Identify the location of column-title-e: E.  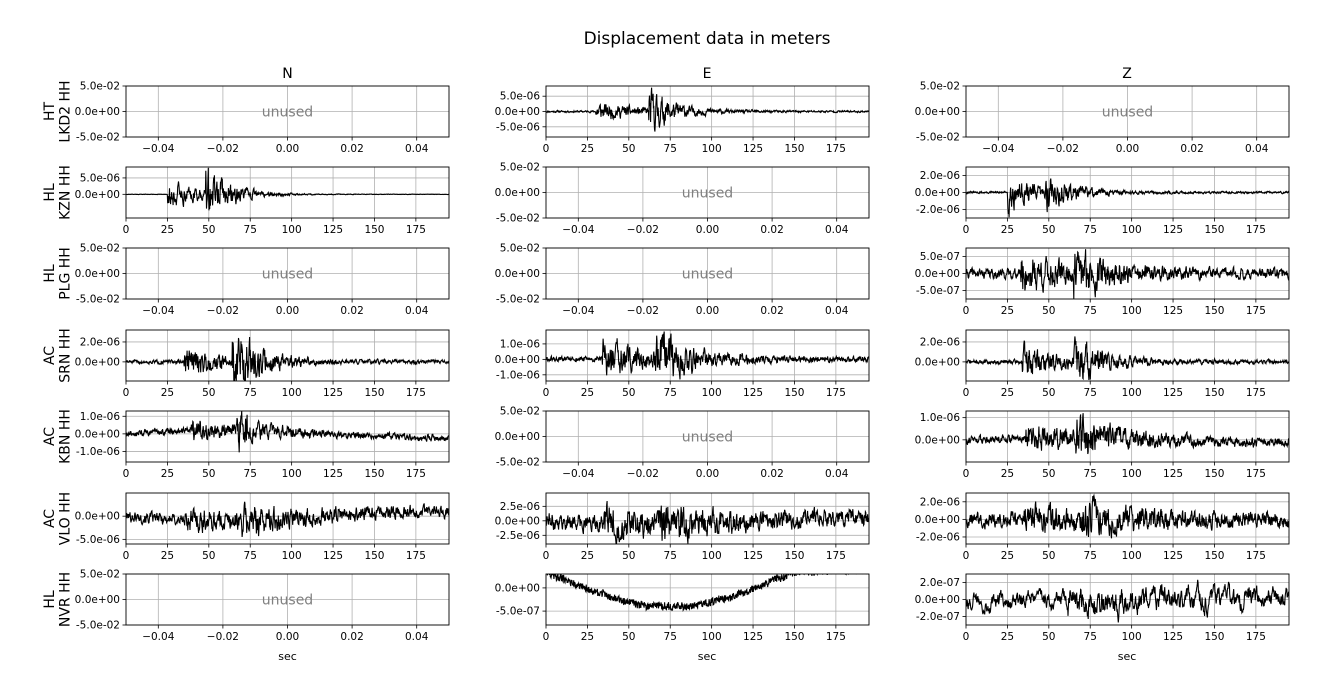
(707, 74).